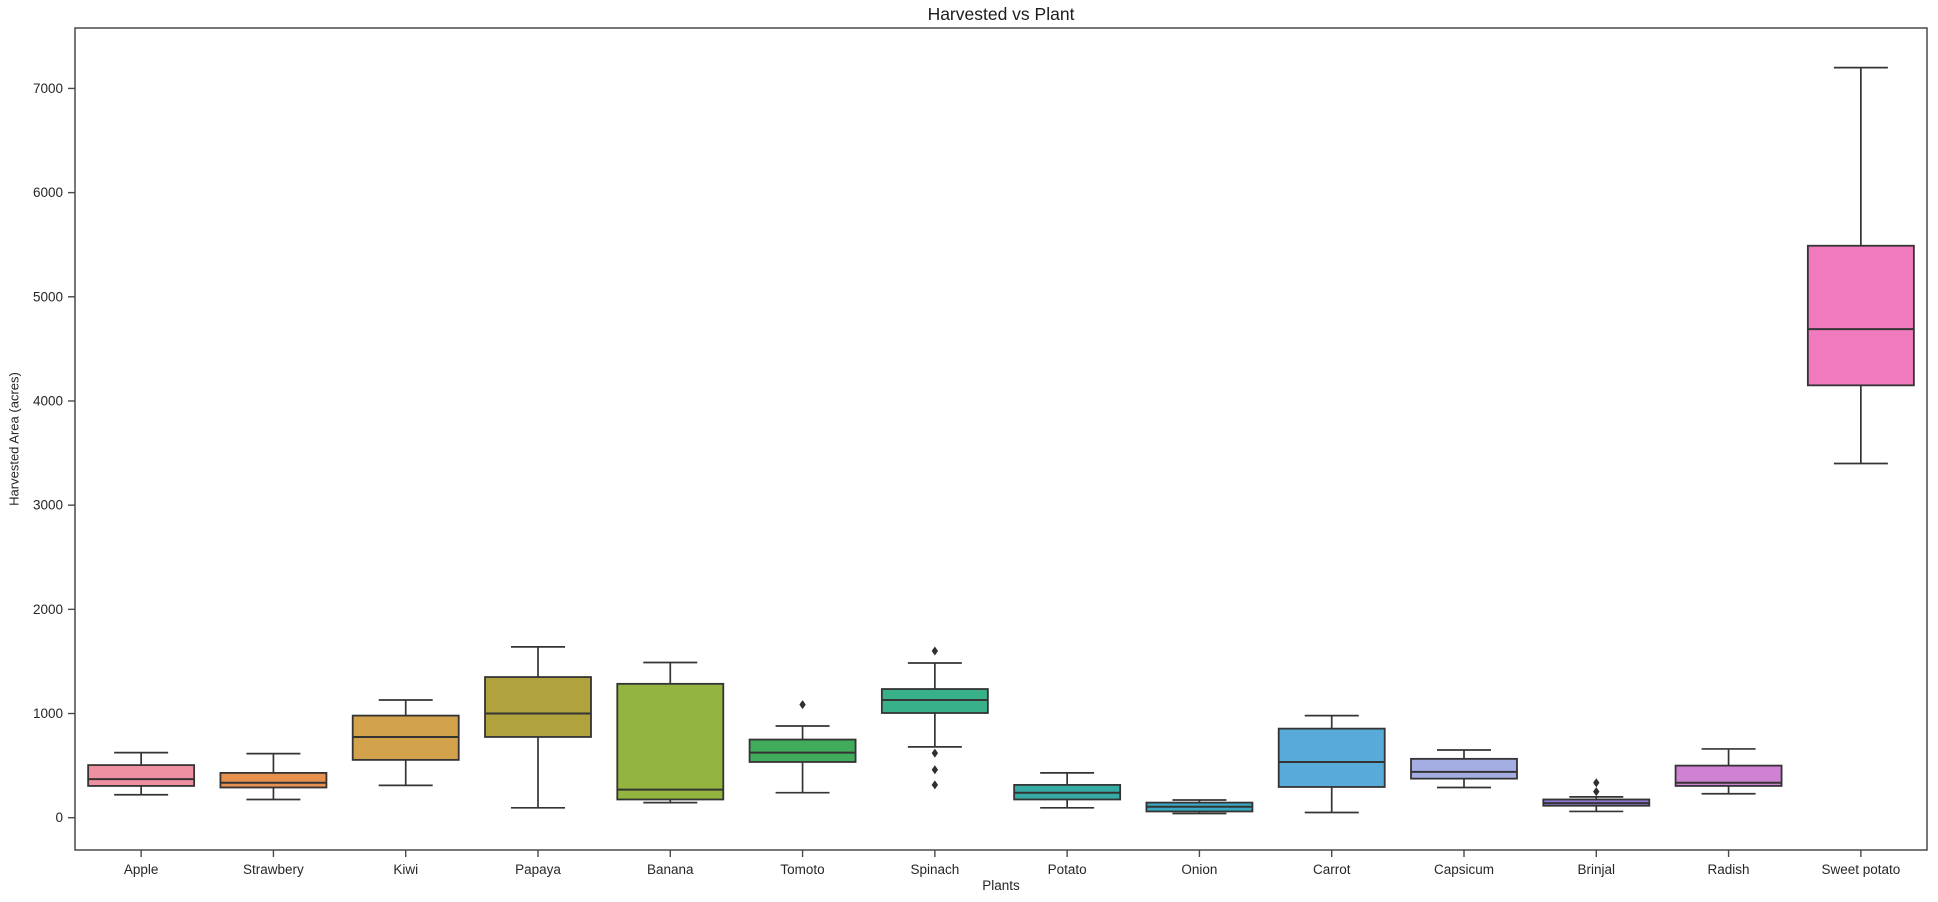 This screenshot has width=1938, height=902. What do you see at coordinates (405, 869) in the screenshot?
I see `x-tick-label: Kiwi` at bounding box center [405, 869].